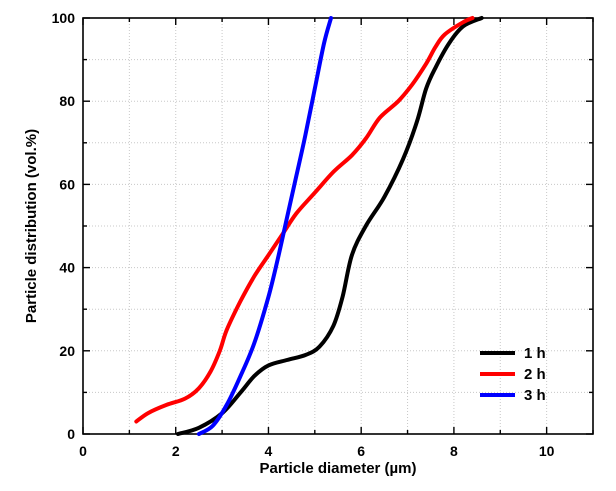  Describe the element at coordinates (547, 451) in the screenshot. I see `x-tick-label: 10` at that location.